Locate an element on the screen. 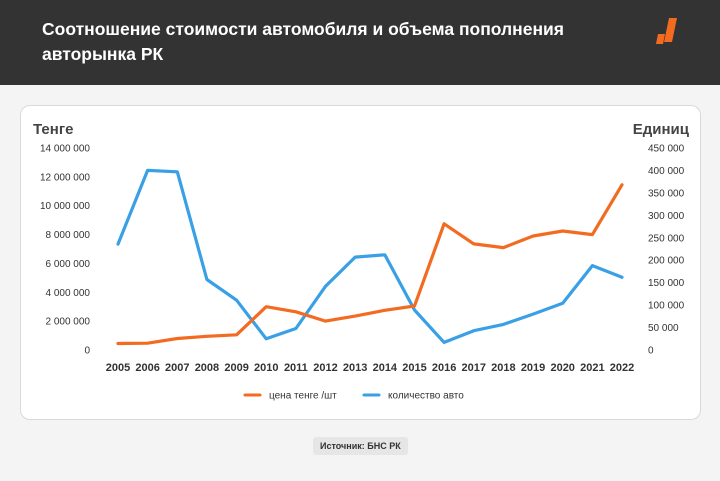 This screenshot has width=720, height=481. y-left-tick-label: 6 000 000 is located at coordinates (68, 264).